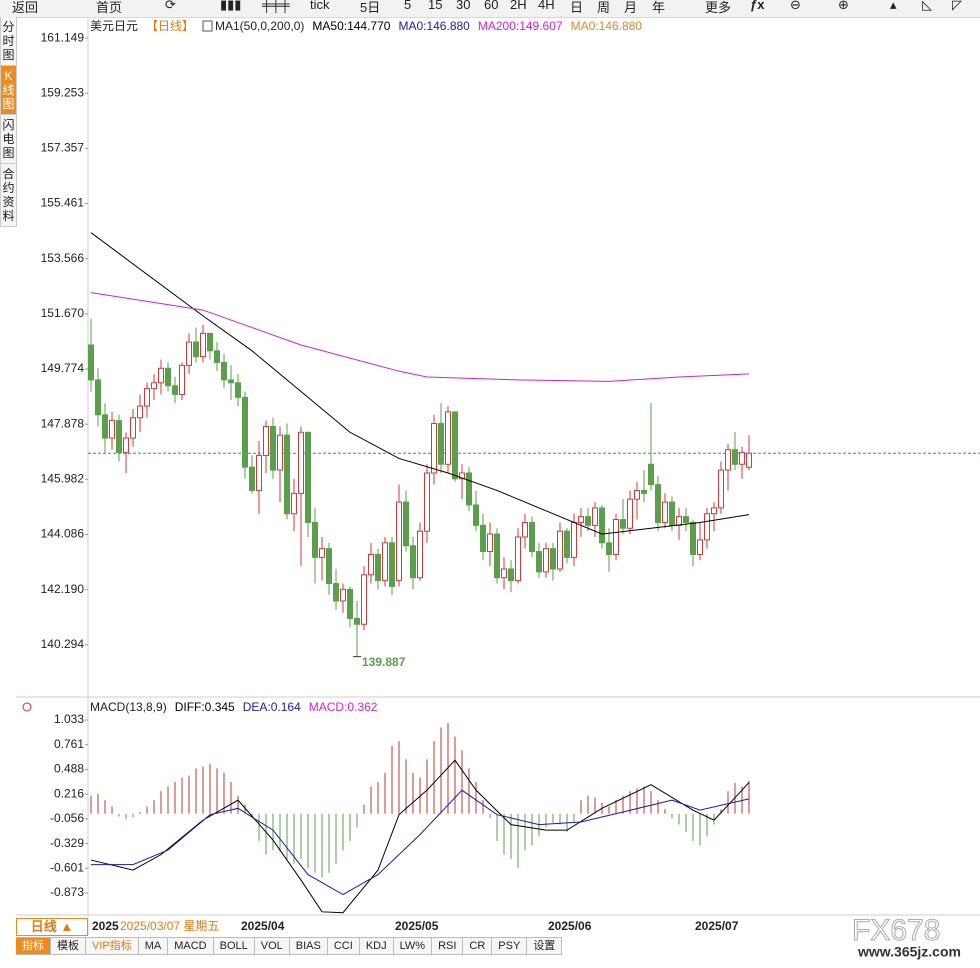 Image resolution: width=980 pixels, height=968 pixels. What do you see at coordinates (463, 6) in the screenshot?
I see `toolbar-item: 30` at bounding box center [463, 6].